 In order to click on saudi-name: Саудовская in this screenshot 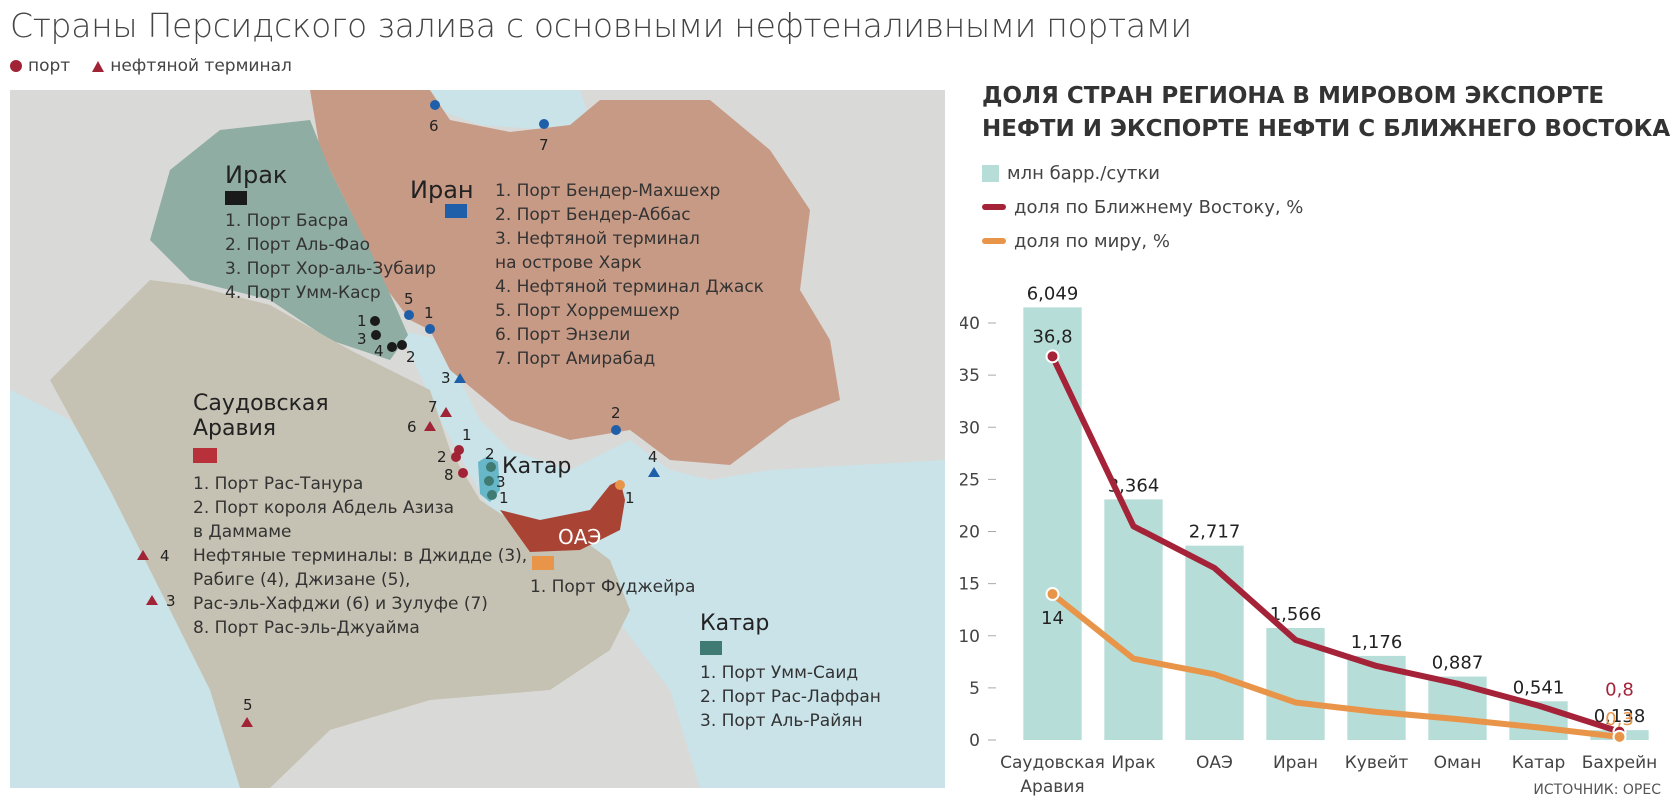, I will do `click(261, 403)`.